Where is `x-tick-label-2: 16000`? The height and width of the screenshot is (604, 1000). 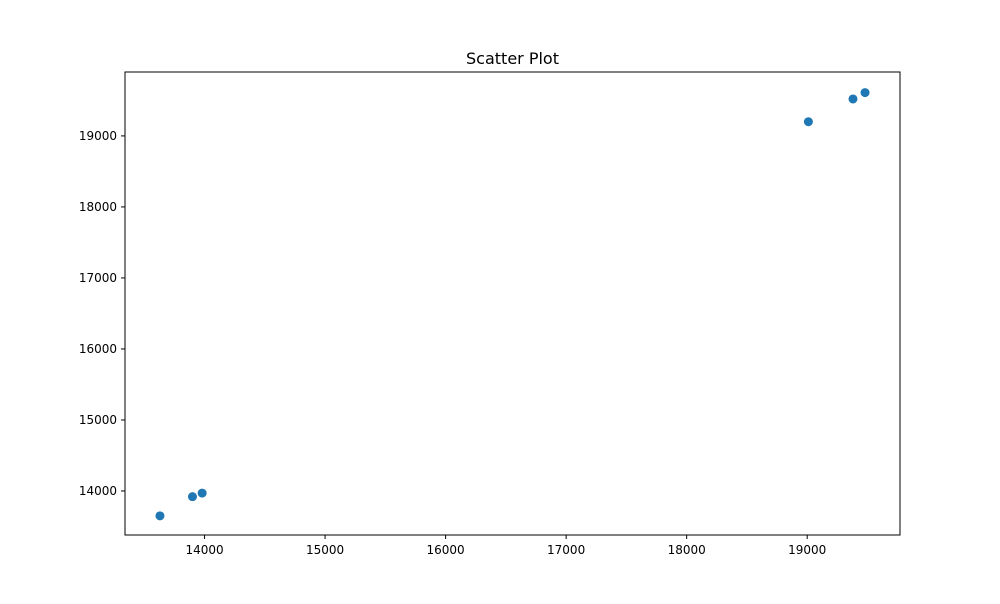
x-tick-label-2: 16000 is located at coordinates (446, 550).